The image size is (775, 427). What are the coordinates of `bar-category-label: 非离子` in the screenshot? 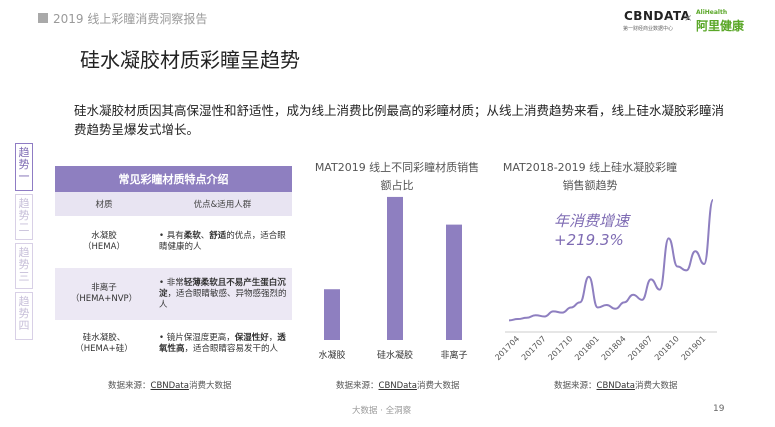 It's located at (453, 355).